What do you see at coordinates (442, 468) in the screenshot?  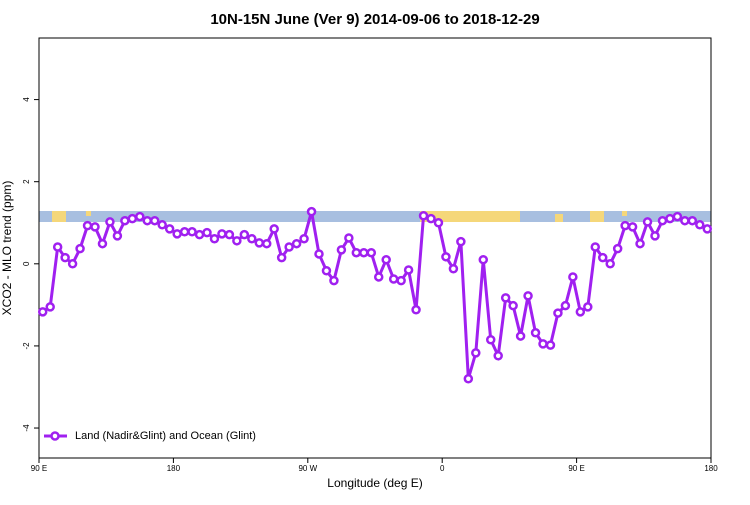 I see `x-tick-label: 0` at bounding box center [442, 468].